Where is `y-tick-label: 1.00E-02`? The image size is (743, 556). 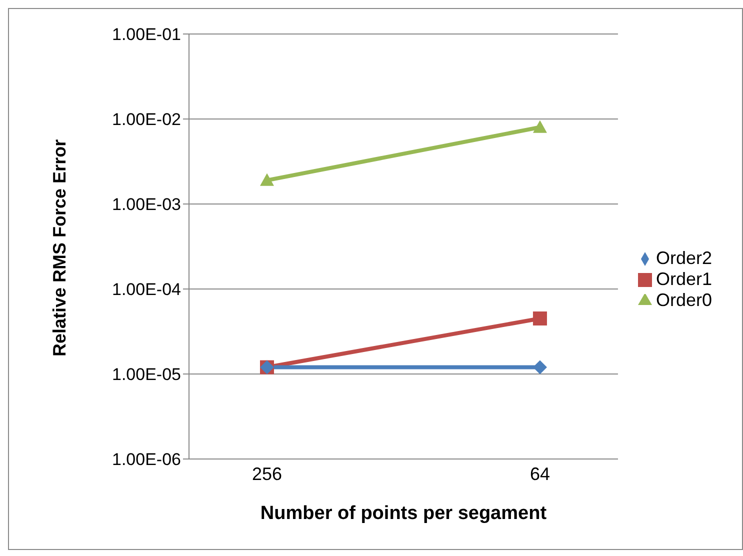
y-tick-label: 1.00E-02 is located at coordinates (146, 120).